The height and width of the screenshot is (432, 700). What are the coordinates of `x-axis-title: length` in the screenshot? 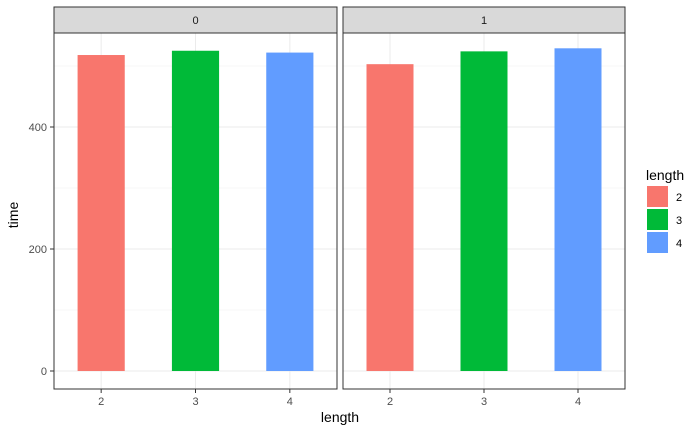 It's located at (340, 417).